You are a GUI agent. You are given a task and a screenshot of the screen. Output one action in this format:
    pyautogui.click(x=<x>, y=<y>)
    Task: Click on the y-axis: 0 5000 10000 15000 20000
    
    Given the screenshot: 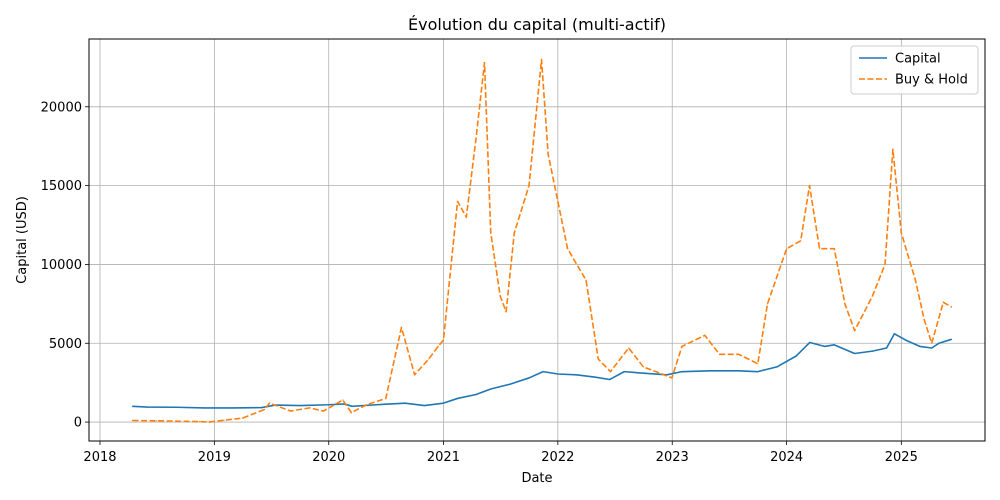 What is the action you would take?
    pyautogui.click(x=65, y=265)
    